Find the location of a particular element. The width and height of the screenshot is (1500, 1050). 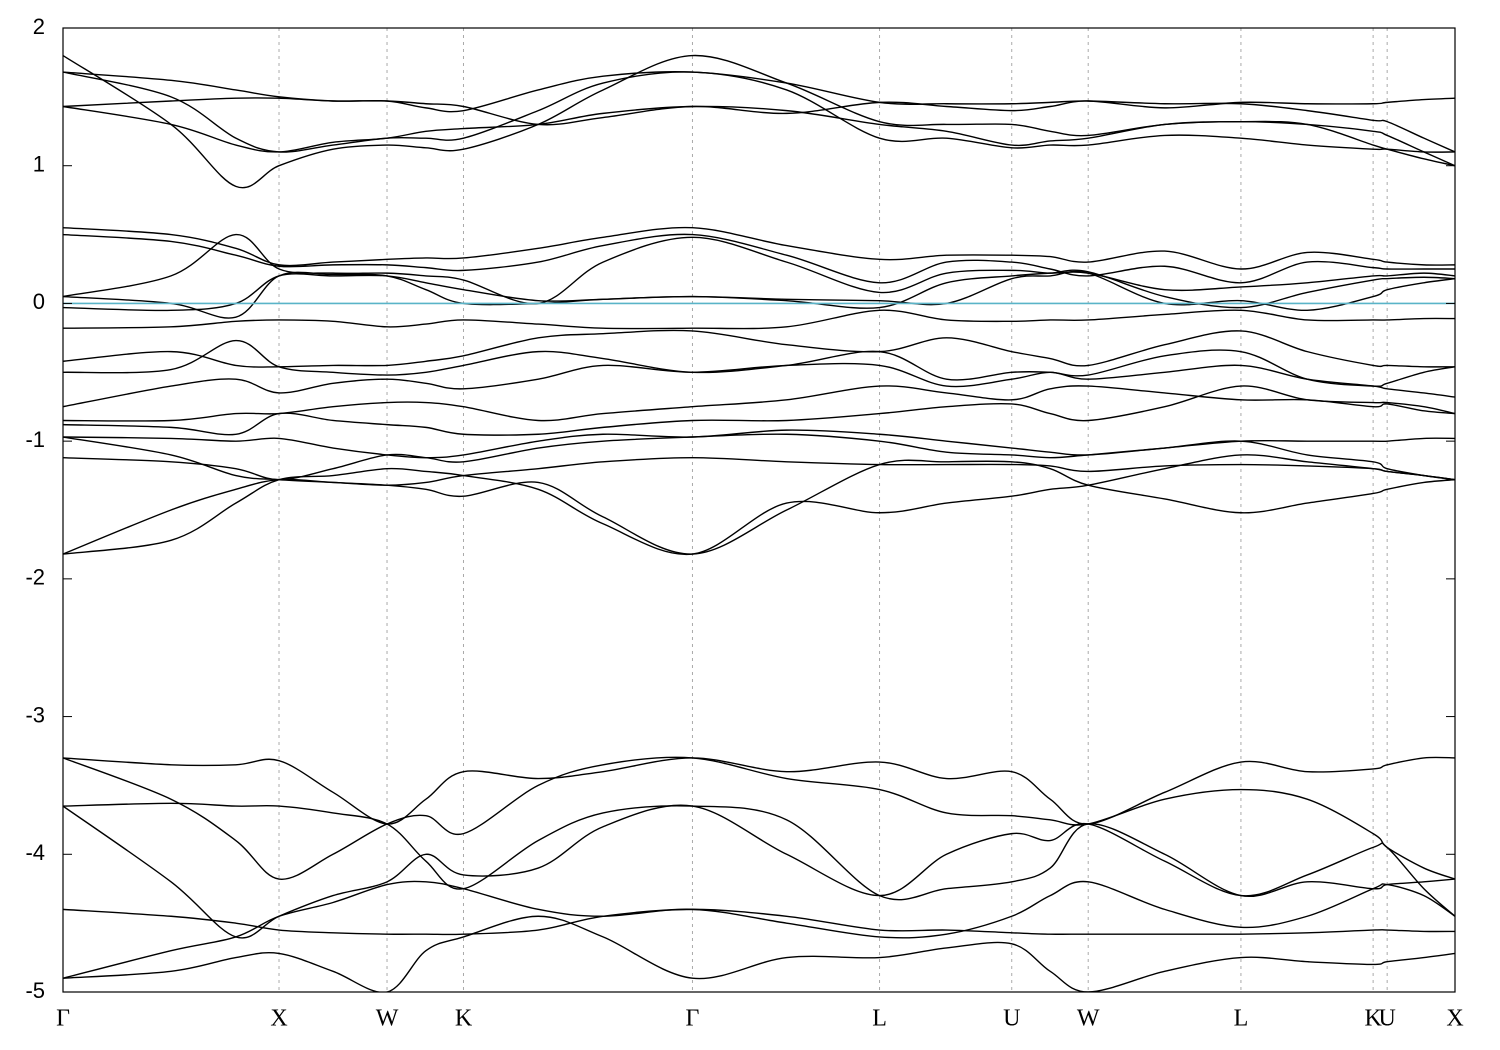

y-tick-label: -5 is located at coordinates (35, 990).